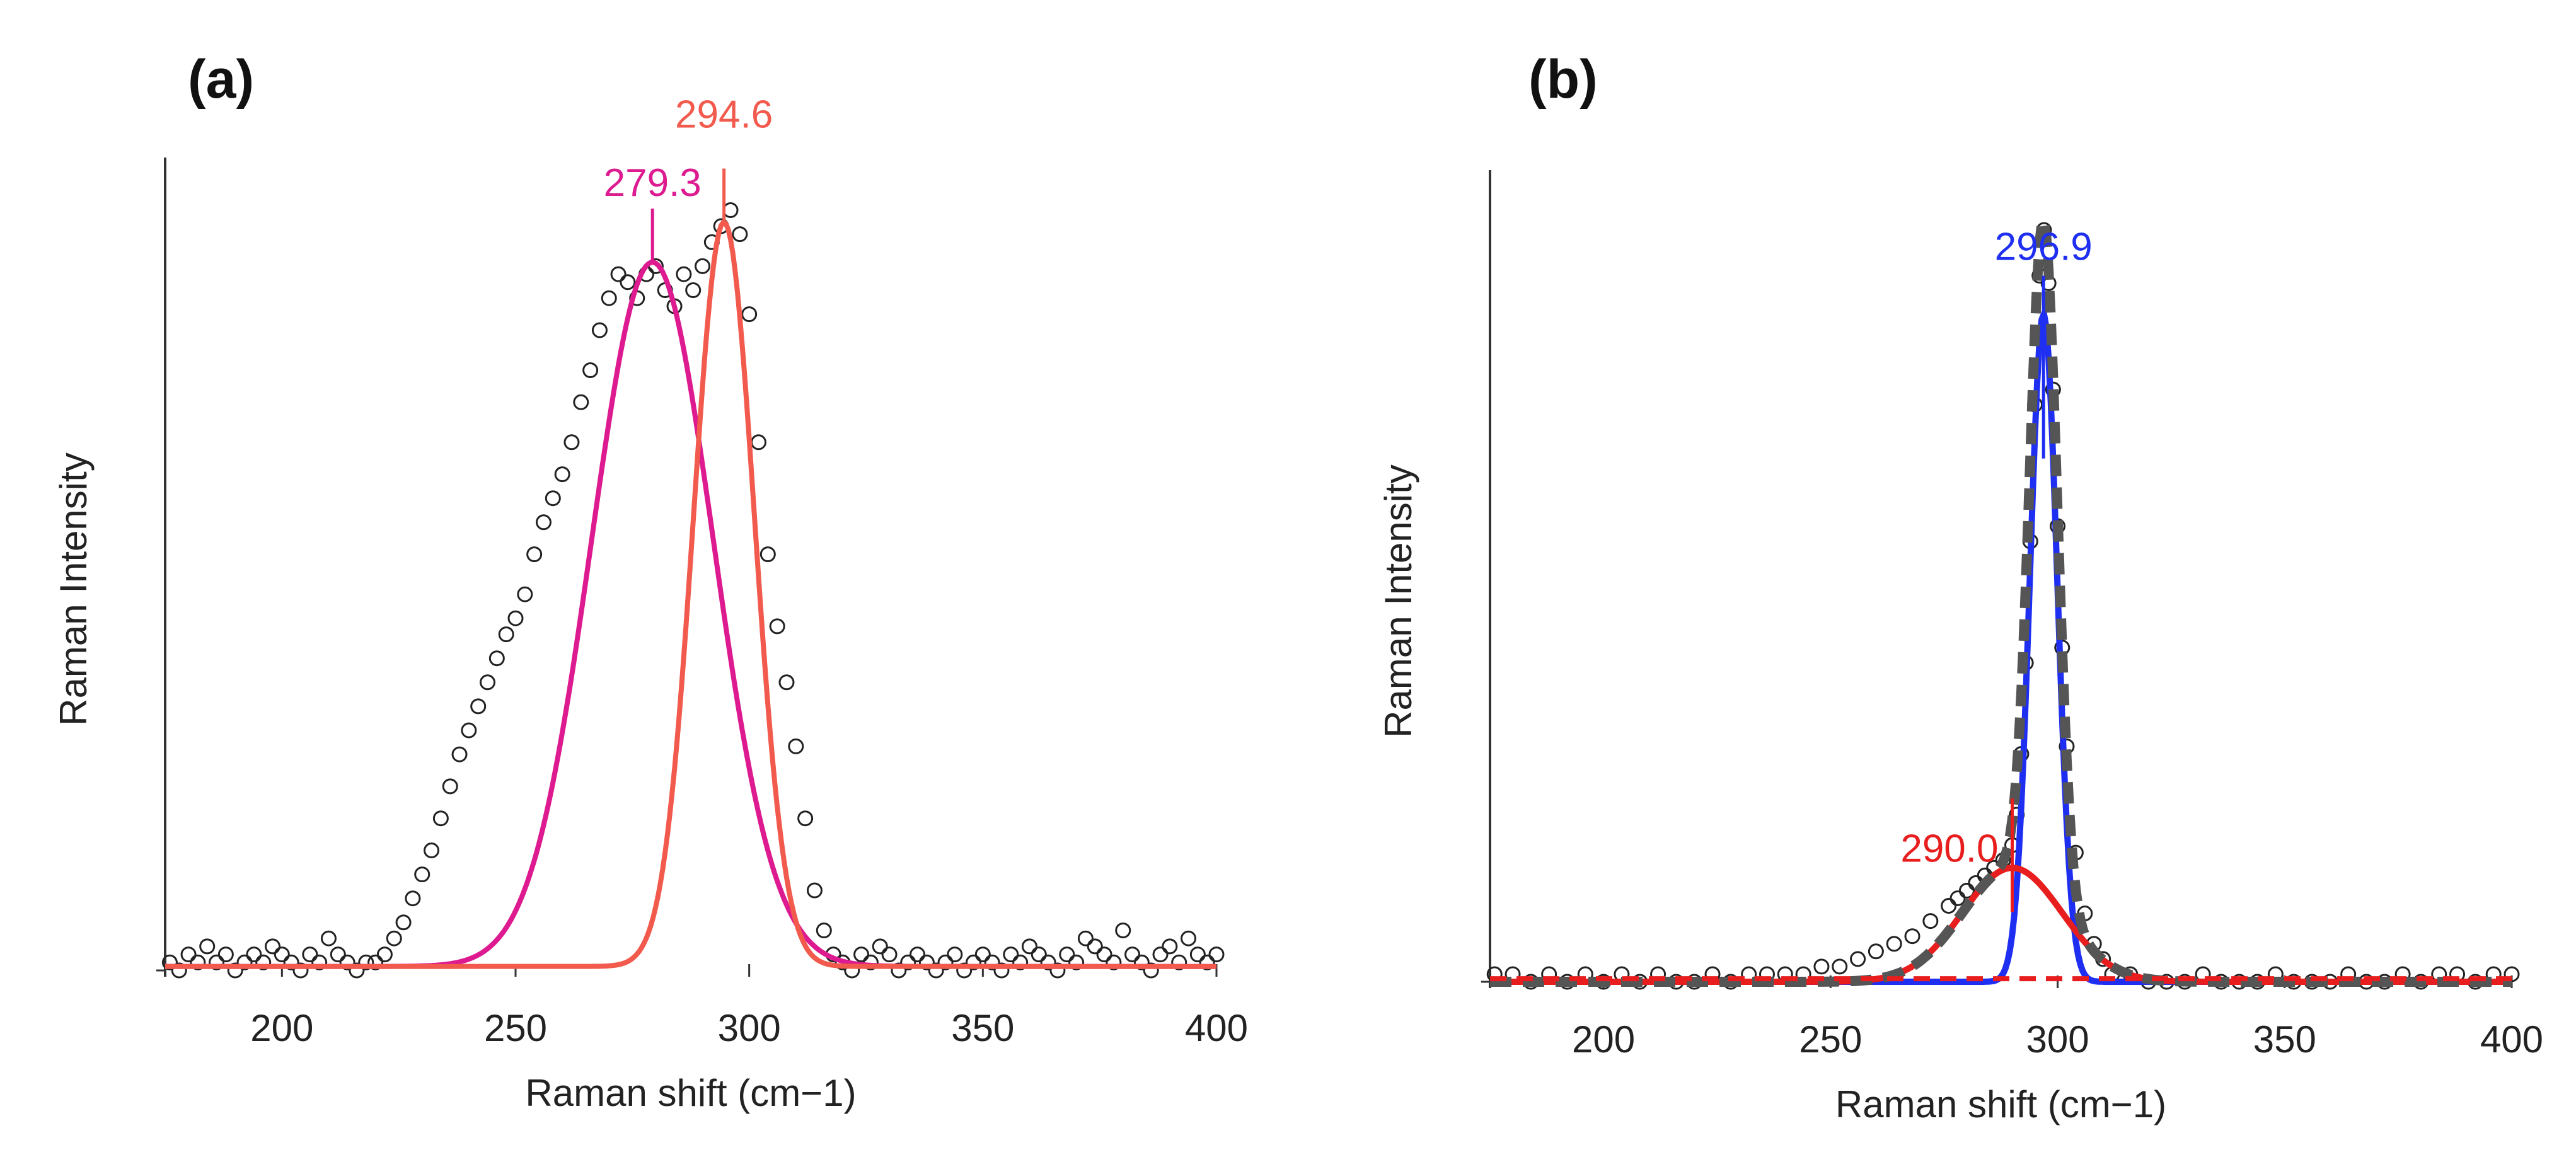 The width and height of the screenshot is (2576, 1162). What do you see at coordinates (2000, 1104) in the screenshot?
I see `panel-b-x-axis-title: Raman shift (cm−1)` at bounding box center [2000, 1104].